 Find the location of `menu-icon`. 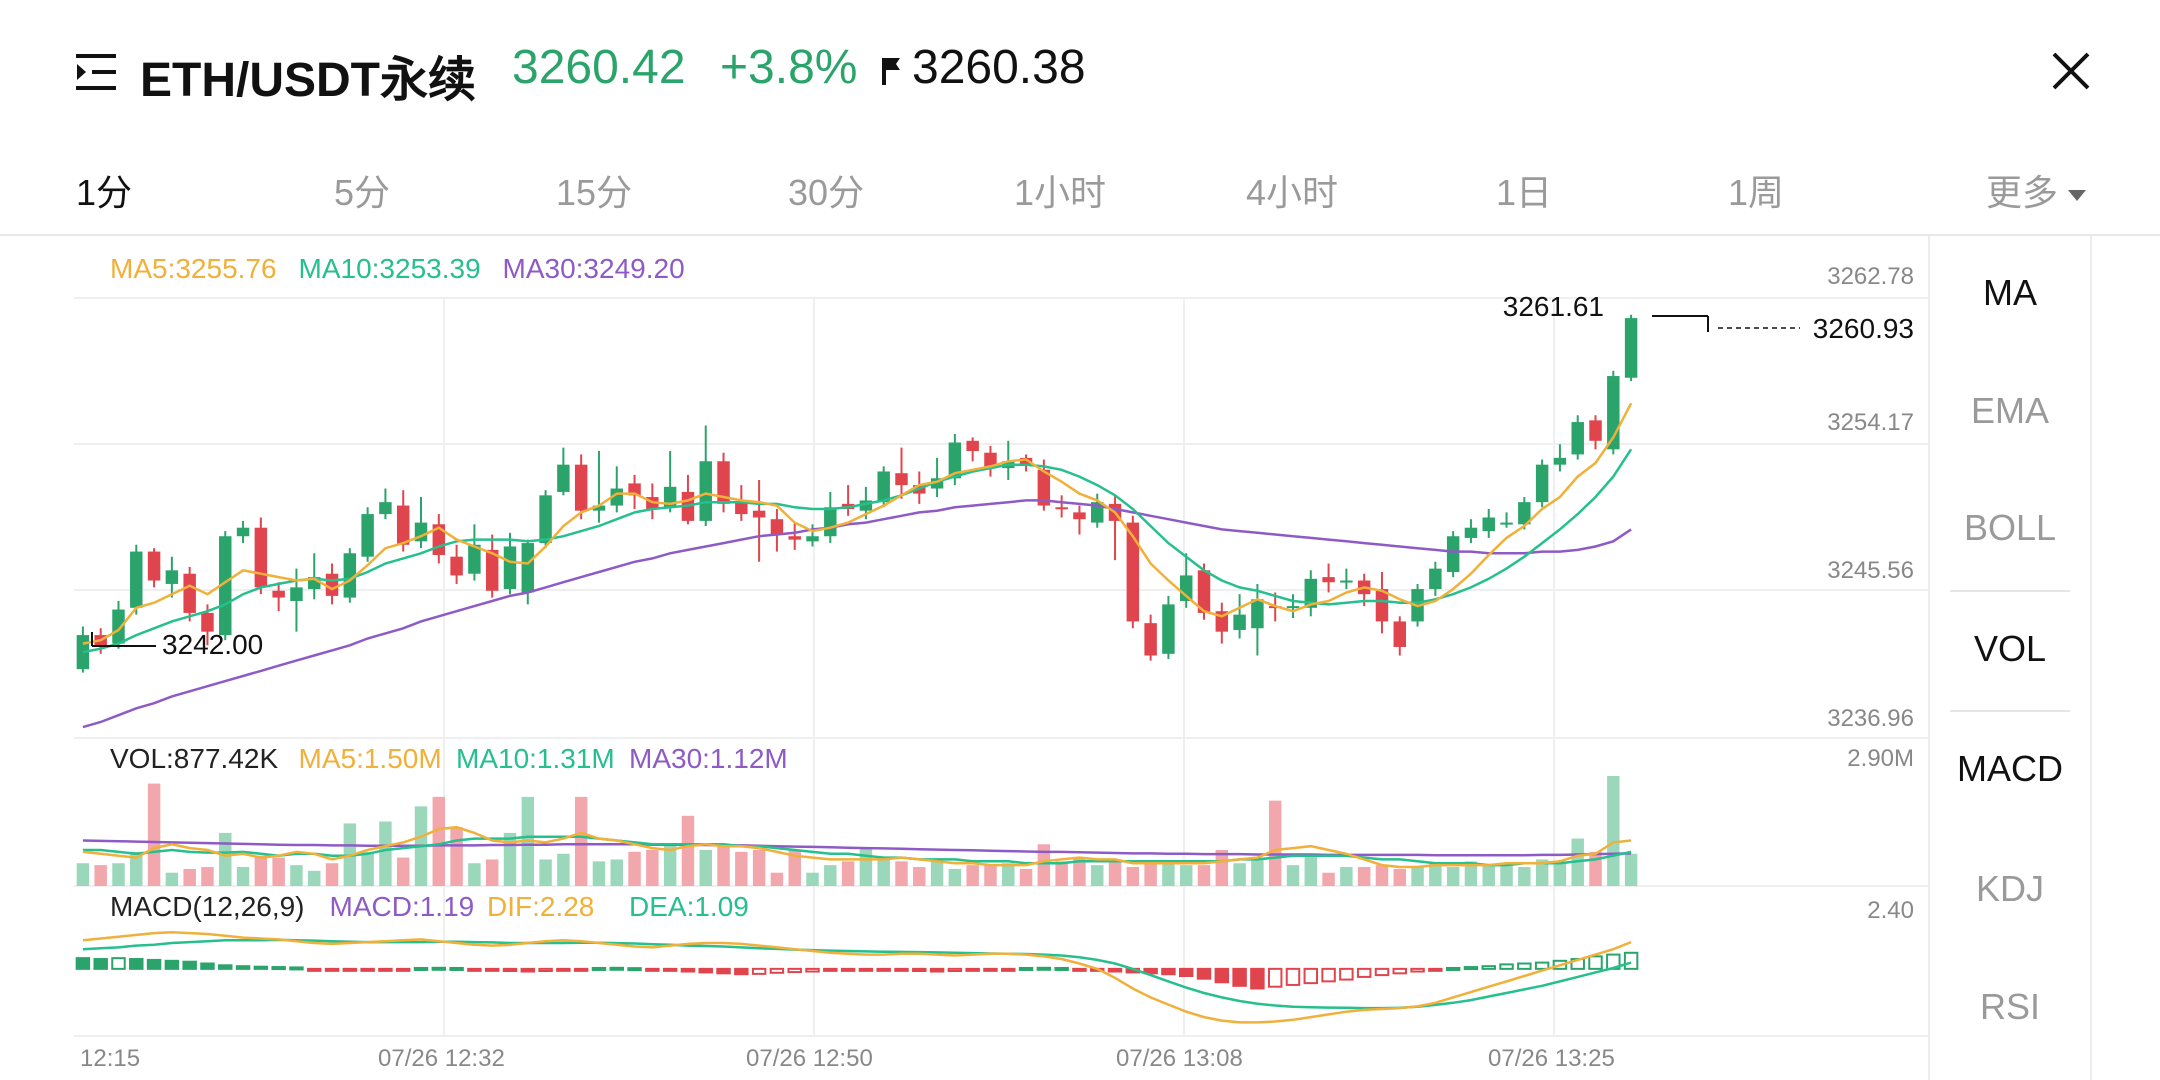

menu-icon is located at coordinates (97, 72).